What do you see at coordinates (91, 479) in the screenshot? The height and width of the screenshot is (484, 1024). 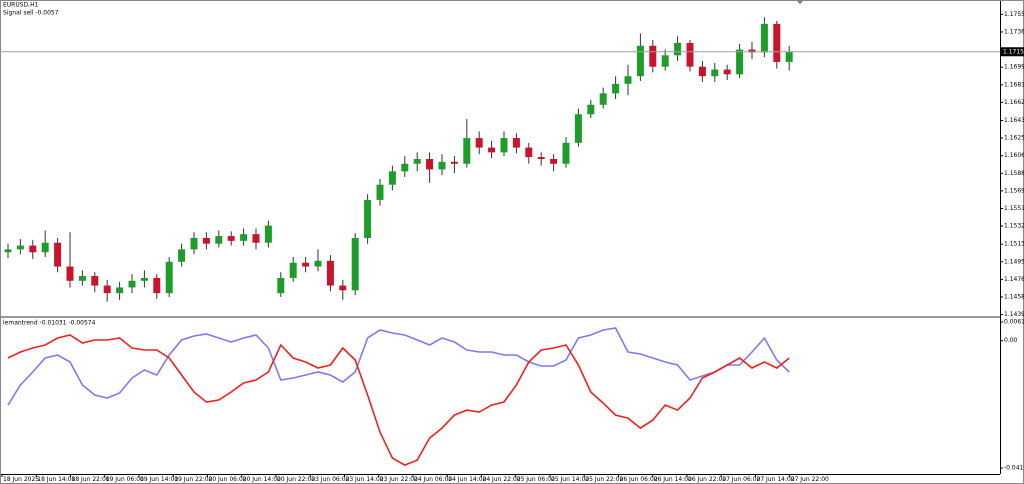 I see `x-tick-label: 18 Jun 22:00` at bounding box center [91, 479].